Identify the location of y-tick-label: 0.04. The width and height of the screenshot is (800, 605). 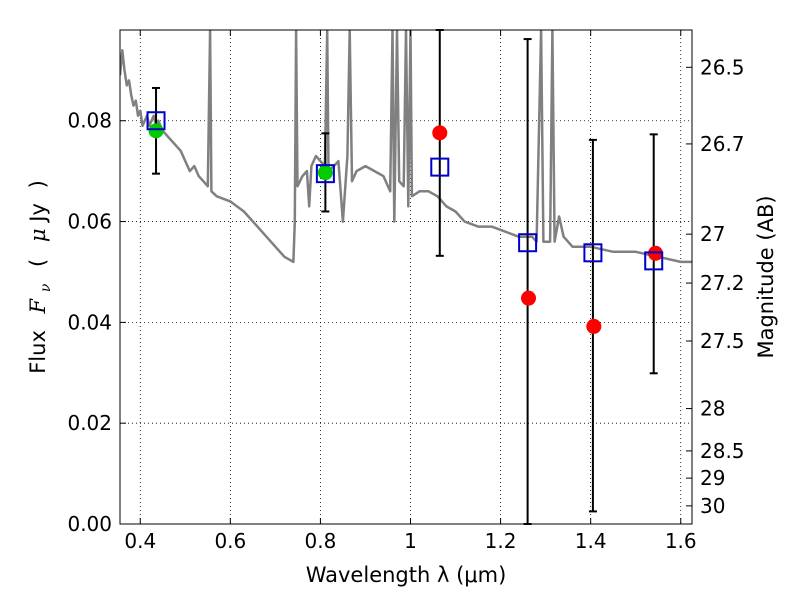
(89, 322).